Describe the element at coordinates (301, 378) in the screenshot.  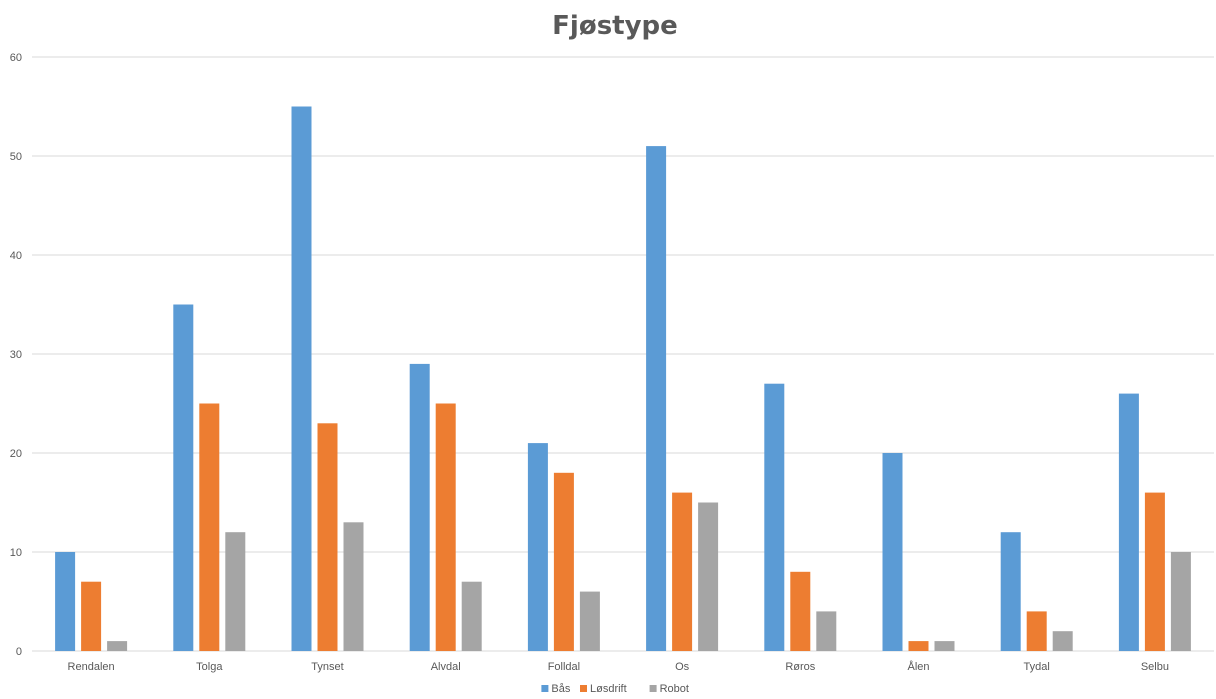
I see `bar-bås-tynset` at that location.